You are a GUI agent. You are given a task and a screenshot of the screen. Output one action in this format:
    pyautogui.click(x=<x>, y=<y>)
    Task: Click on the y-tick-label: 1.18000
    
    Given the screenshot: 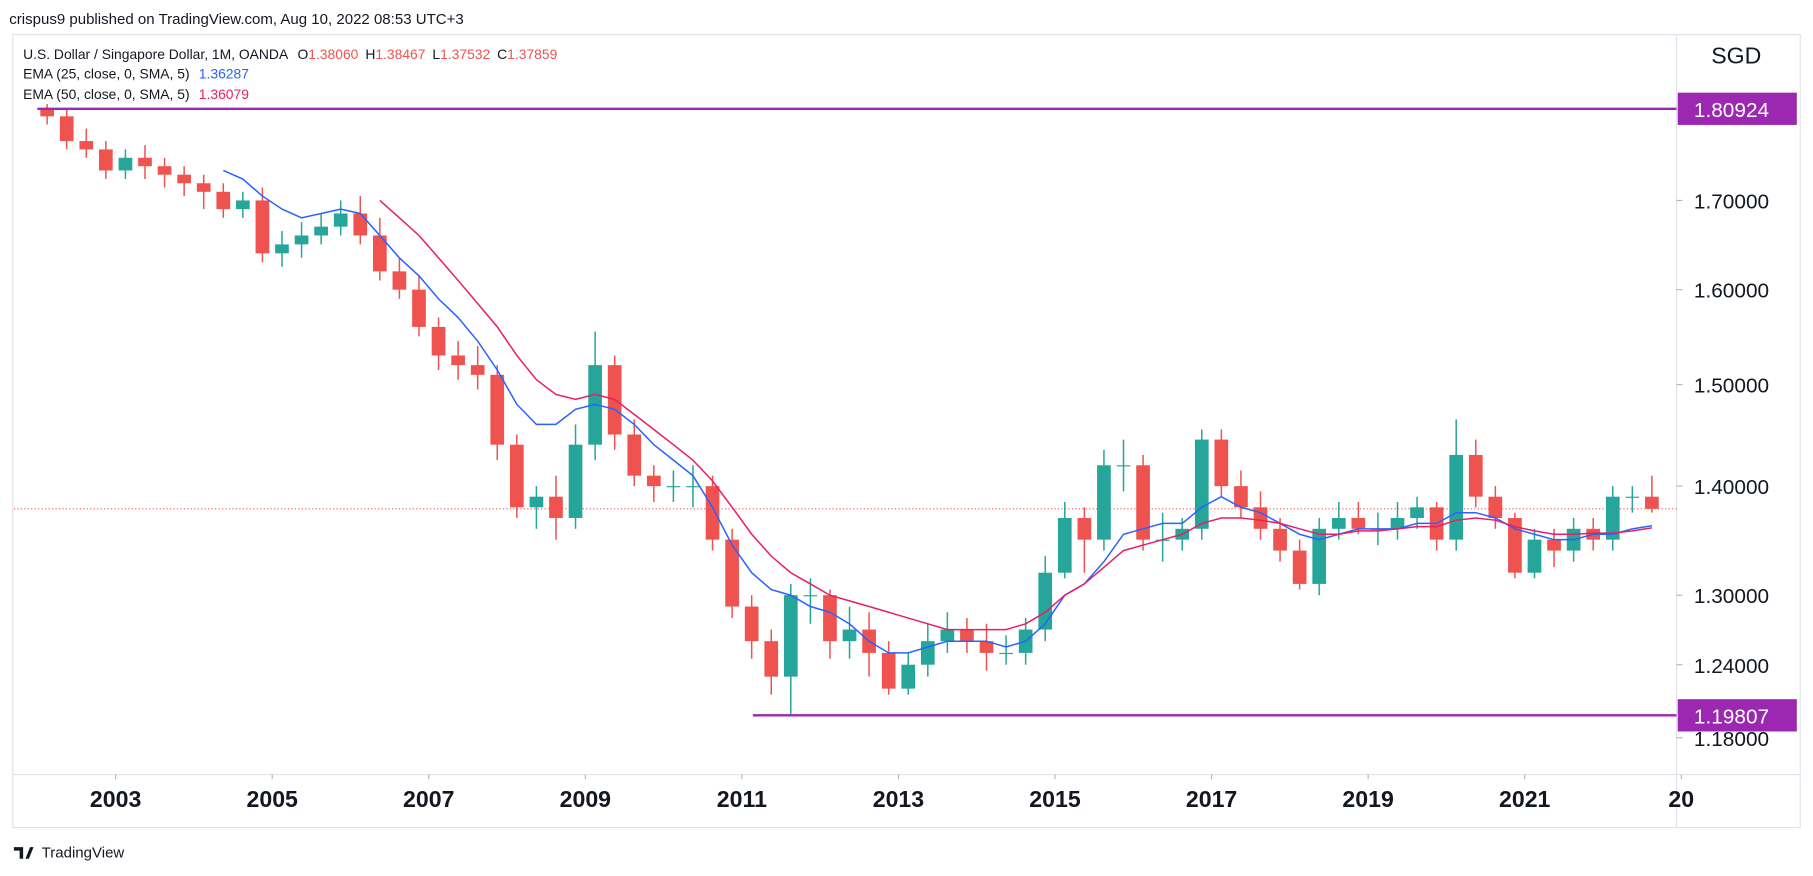 What is the action you would take?
    pyautogui.click(x=1731, y=739)
    